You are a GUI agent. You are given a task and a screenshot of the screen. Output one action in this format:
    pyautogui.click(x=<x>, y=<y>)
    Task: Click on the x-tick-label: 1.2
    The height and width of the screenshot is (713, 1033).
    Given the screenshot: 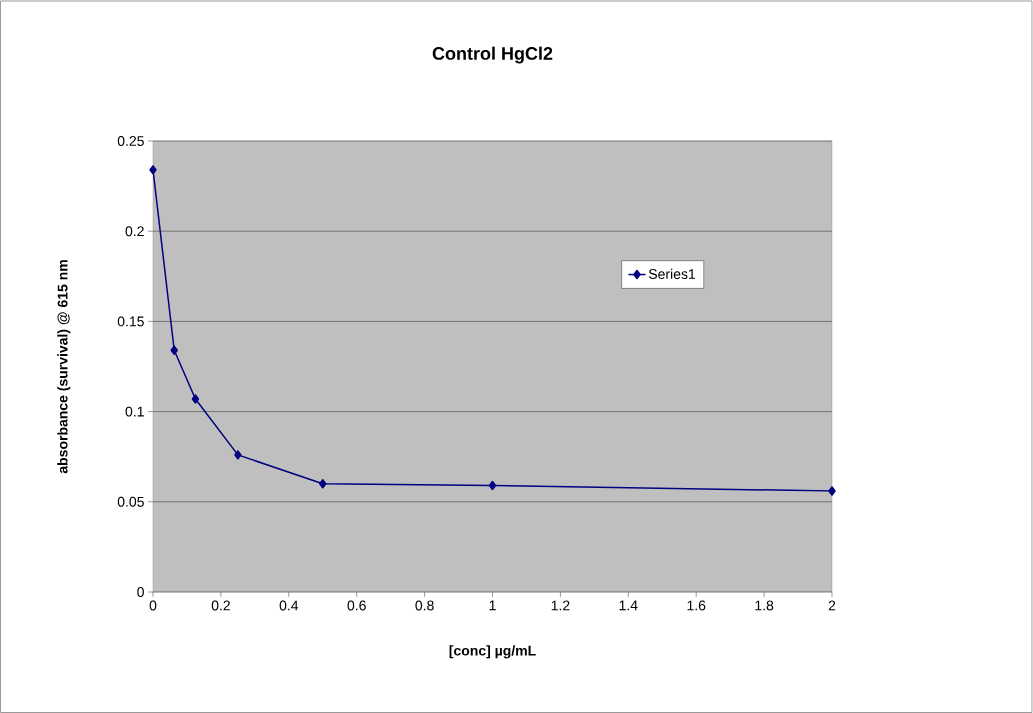 What is the action you would take?
    pyautogui.click(x=560, y=605)
    